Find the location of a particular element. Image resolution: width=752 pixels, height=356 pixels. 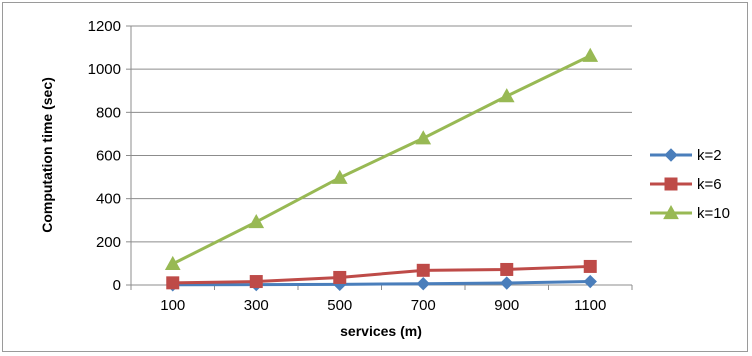

y-tick-label: 1000 is located at coordinates (104, 69).